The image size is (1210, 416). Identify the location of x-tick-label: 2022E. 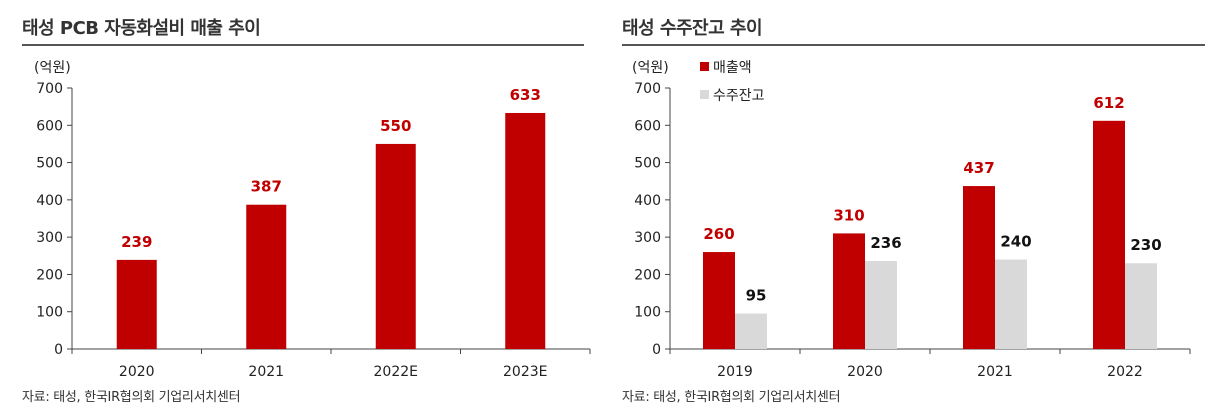
(396, 372).